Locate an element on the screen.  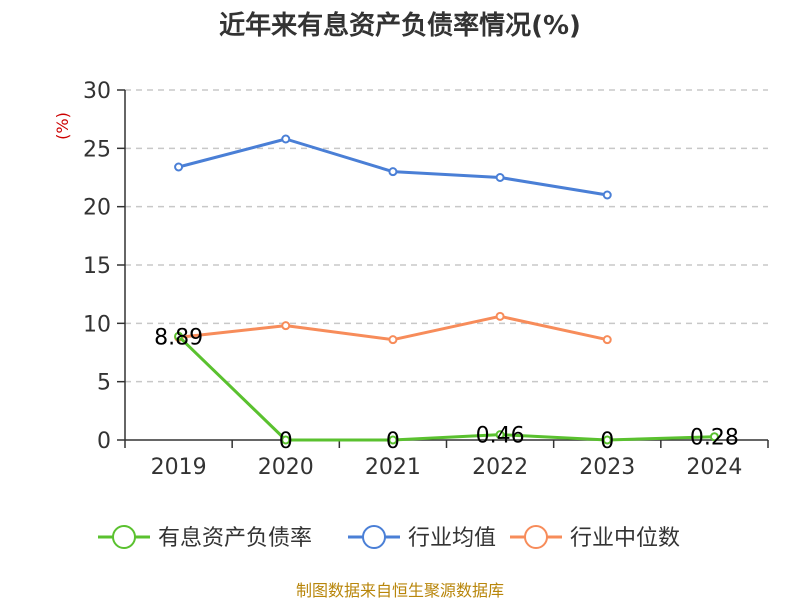
legend-label: 行业中位数 is located at coordinates (625, 538).